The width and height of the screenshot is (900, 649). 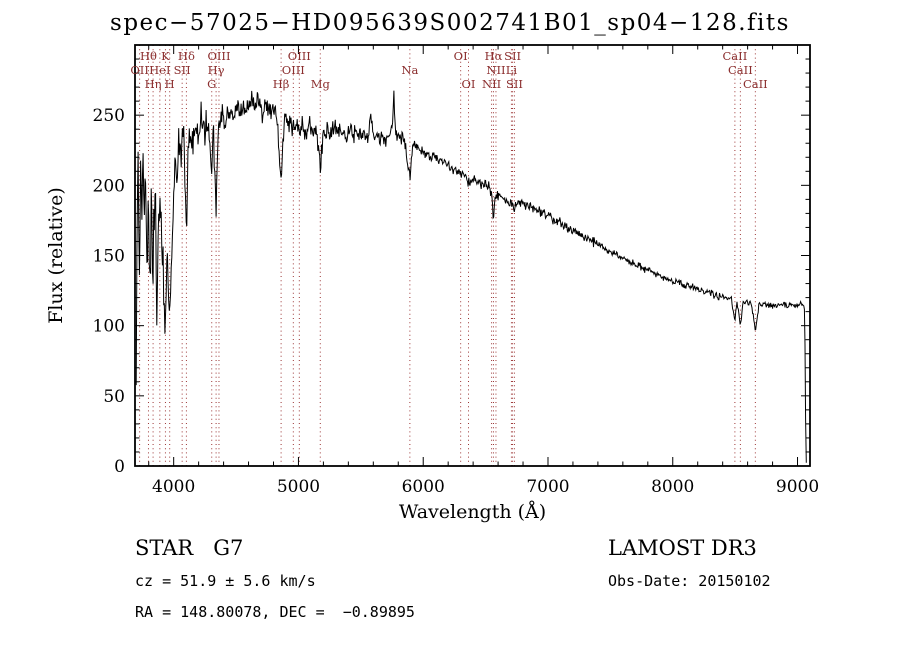 I want to click on spectral-line-label: Hγ, so click(x=216, y=70).